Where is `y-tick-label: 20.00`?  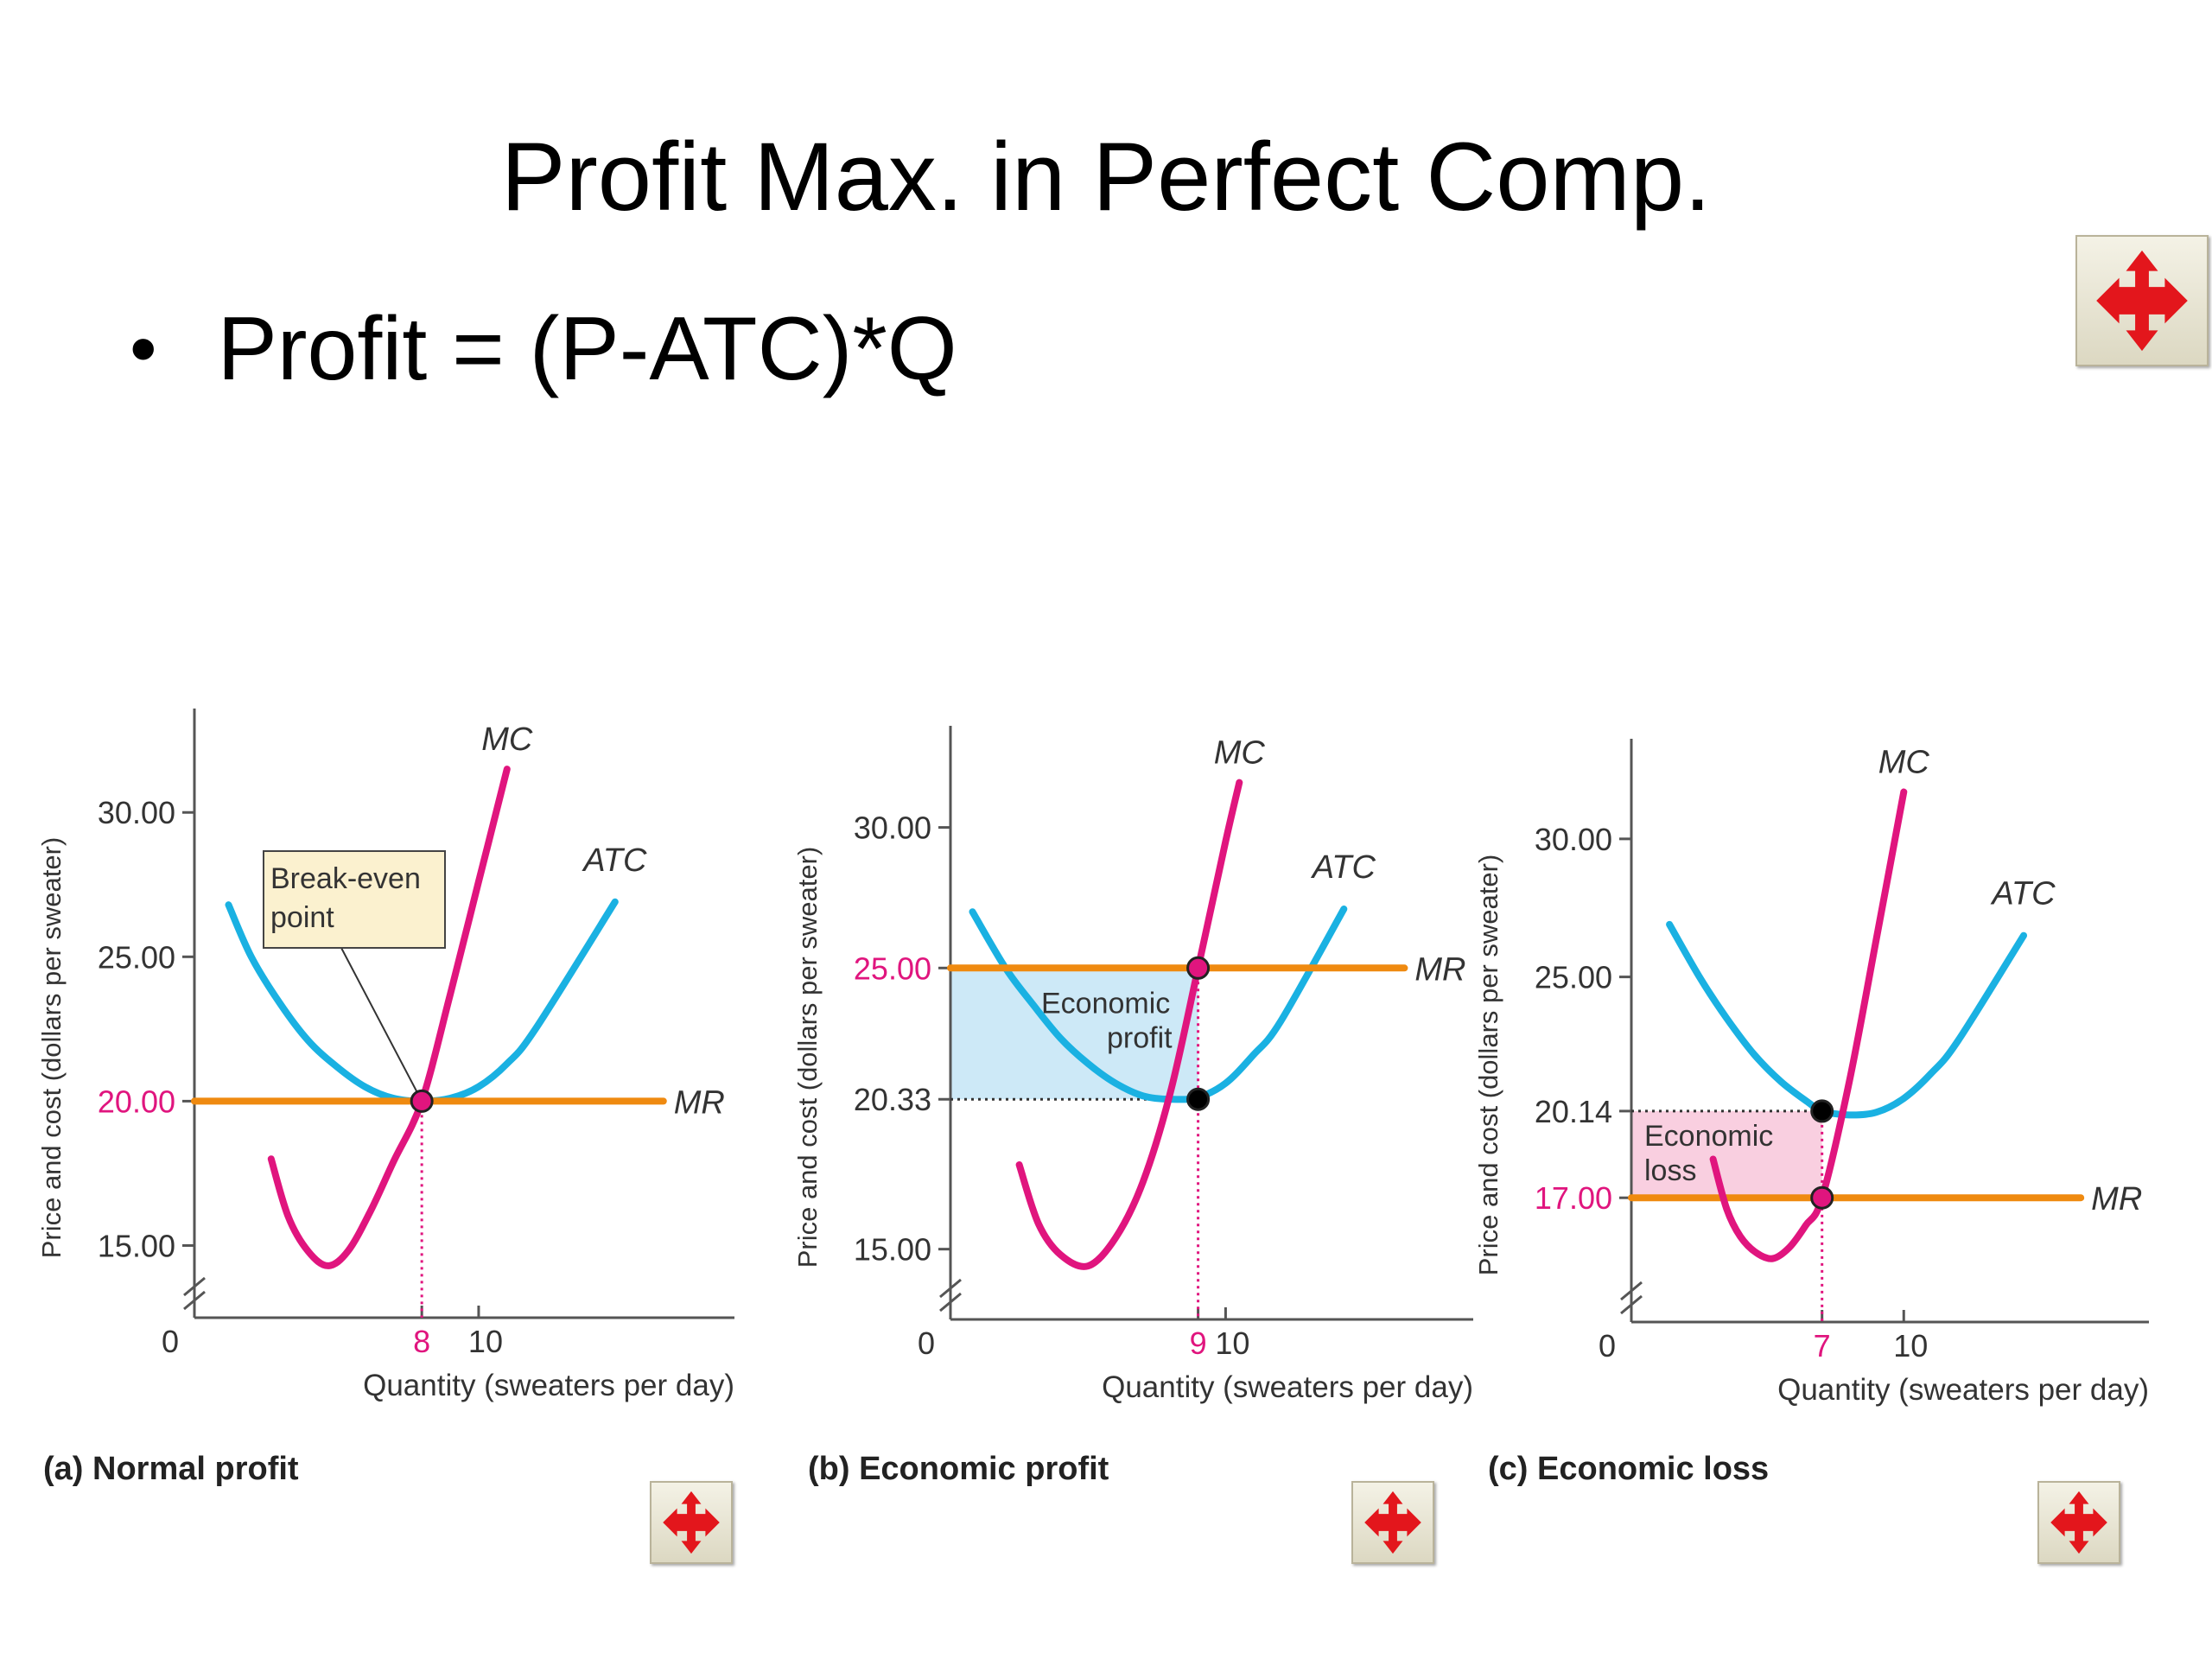
y-tick-label: 20.00 is located at coordinates (136, 1101).